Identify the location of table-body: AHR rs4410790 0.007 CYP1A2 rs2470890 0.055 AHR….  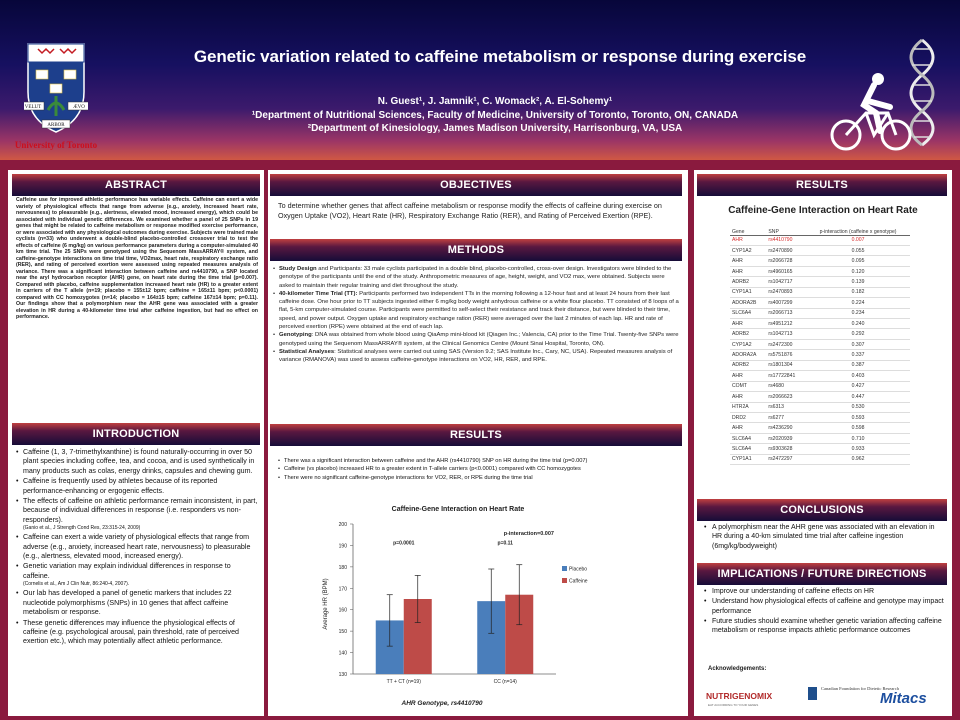
(820, 350).